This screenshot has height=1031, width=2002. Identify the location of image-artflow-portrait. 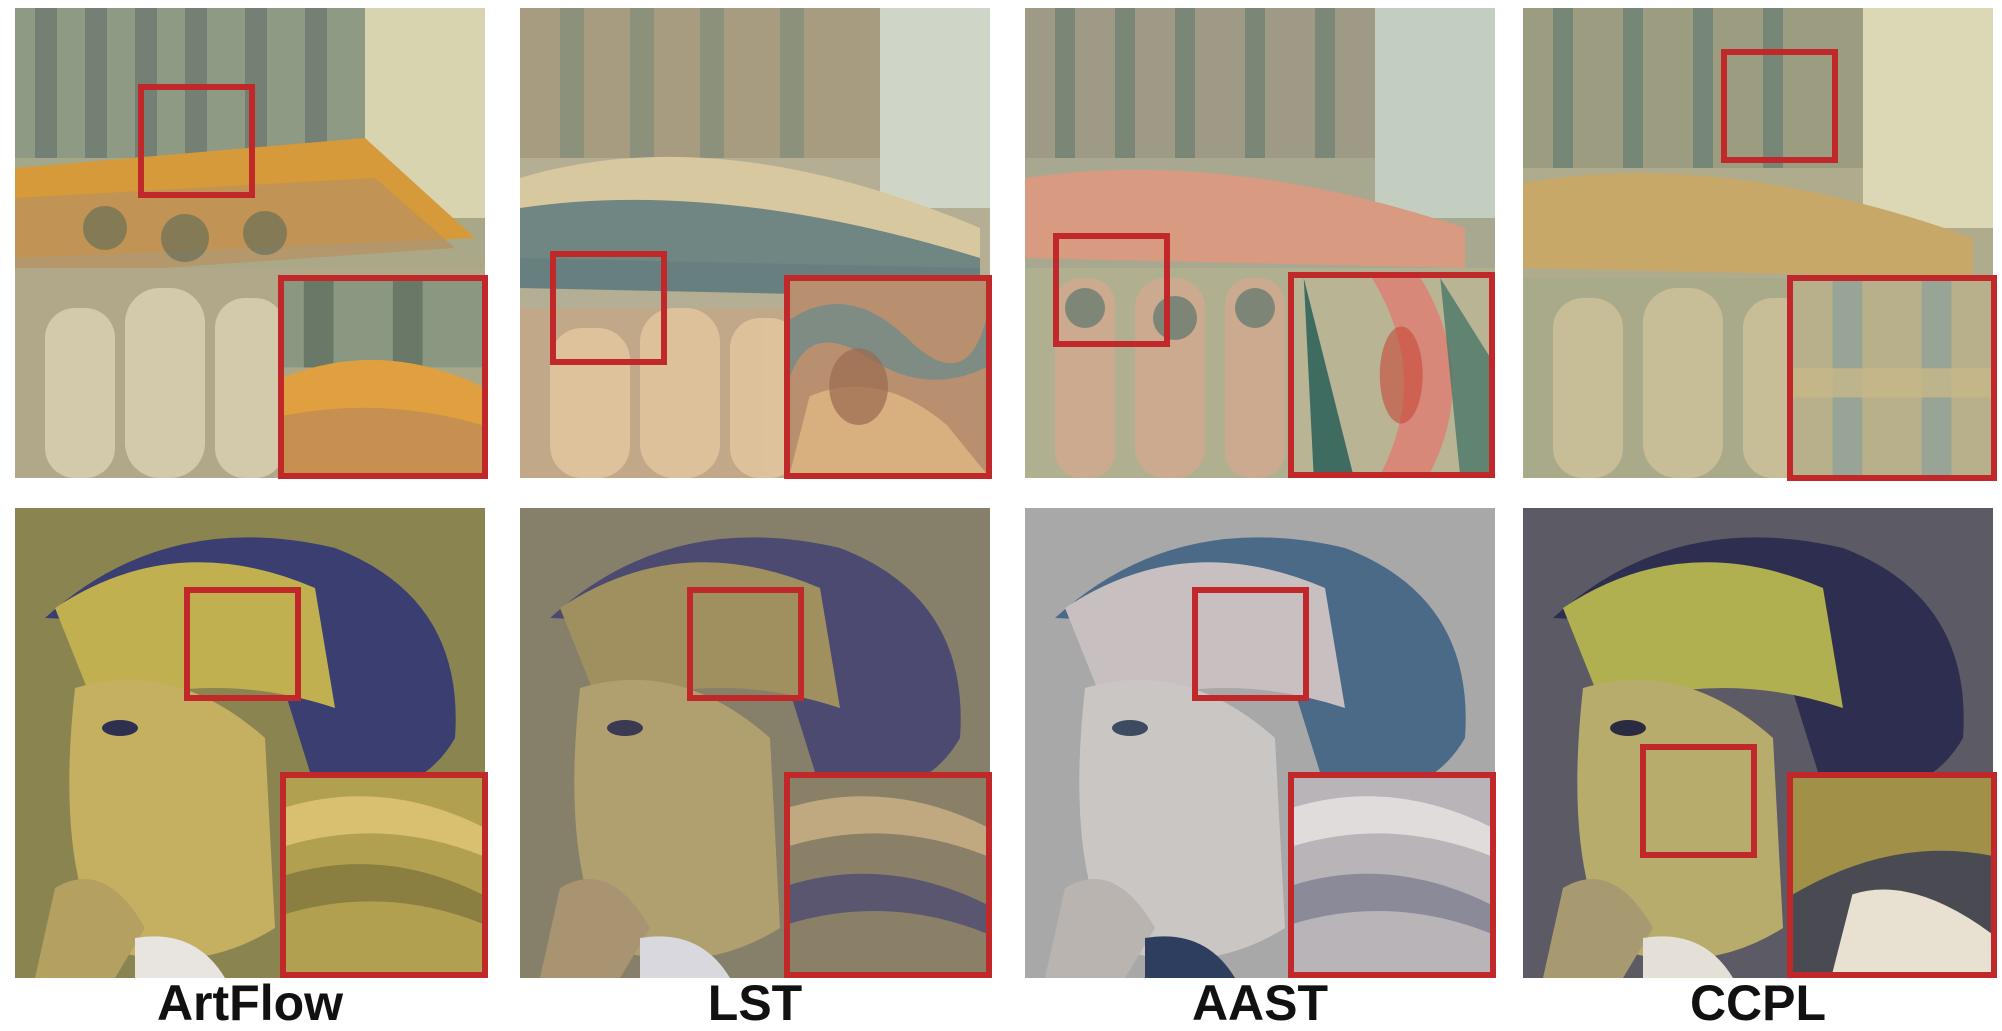
(250, 743).